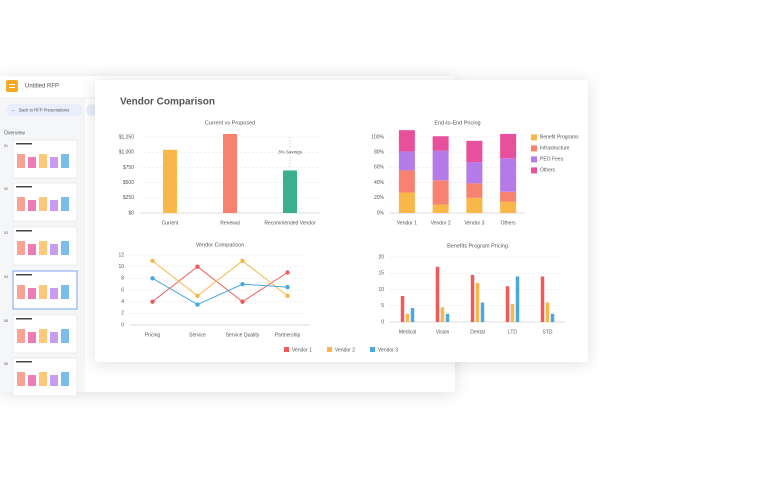 This screenshot has width=760, height=500. I want to click on legend-swatch, so click(534, 170).